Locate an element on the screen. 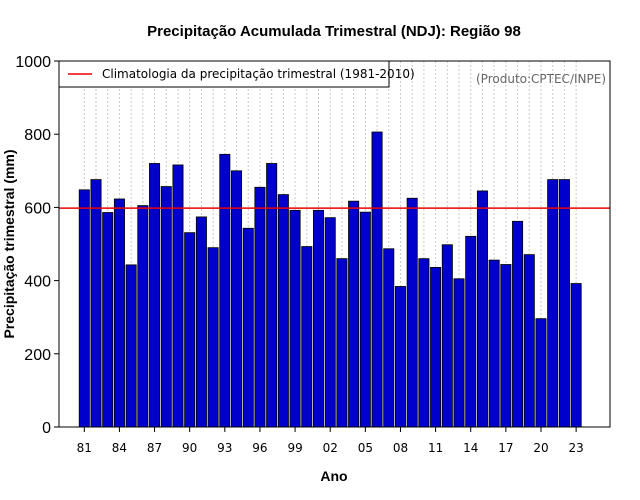 The width and height of the screenshot is (640, 500). bar-2017 is located at coordinates (506, 346).